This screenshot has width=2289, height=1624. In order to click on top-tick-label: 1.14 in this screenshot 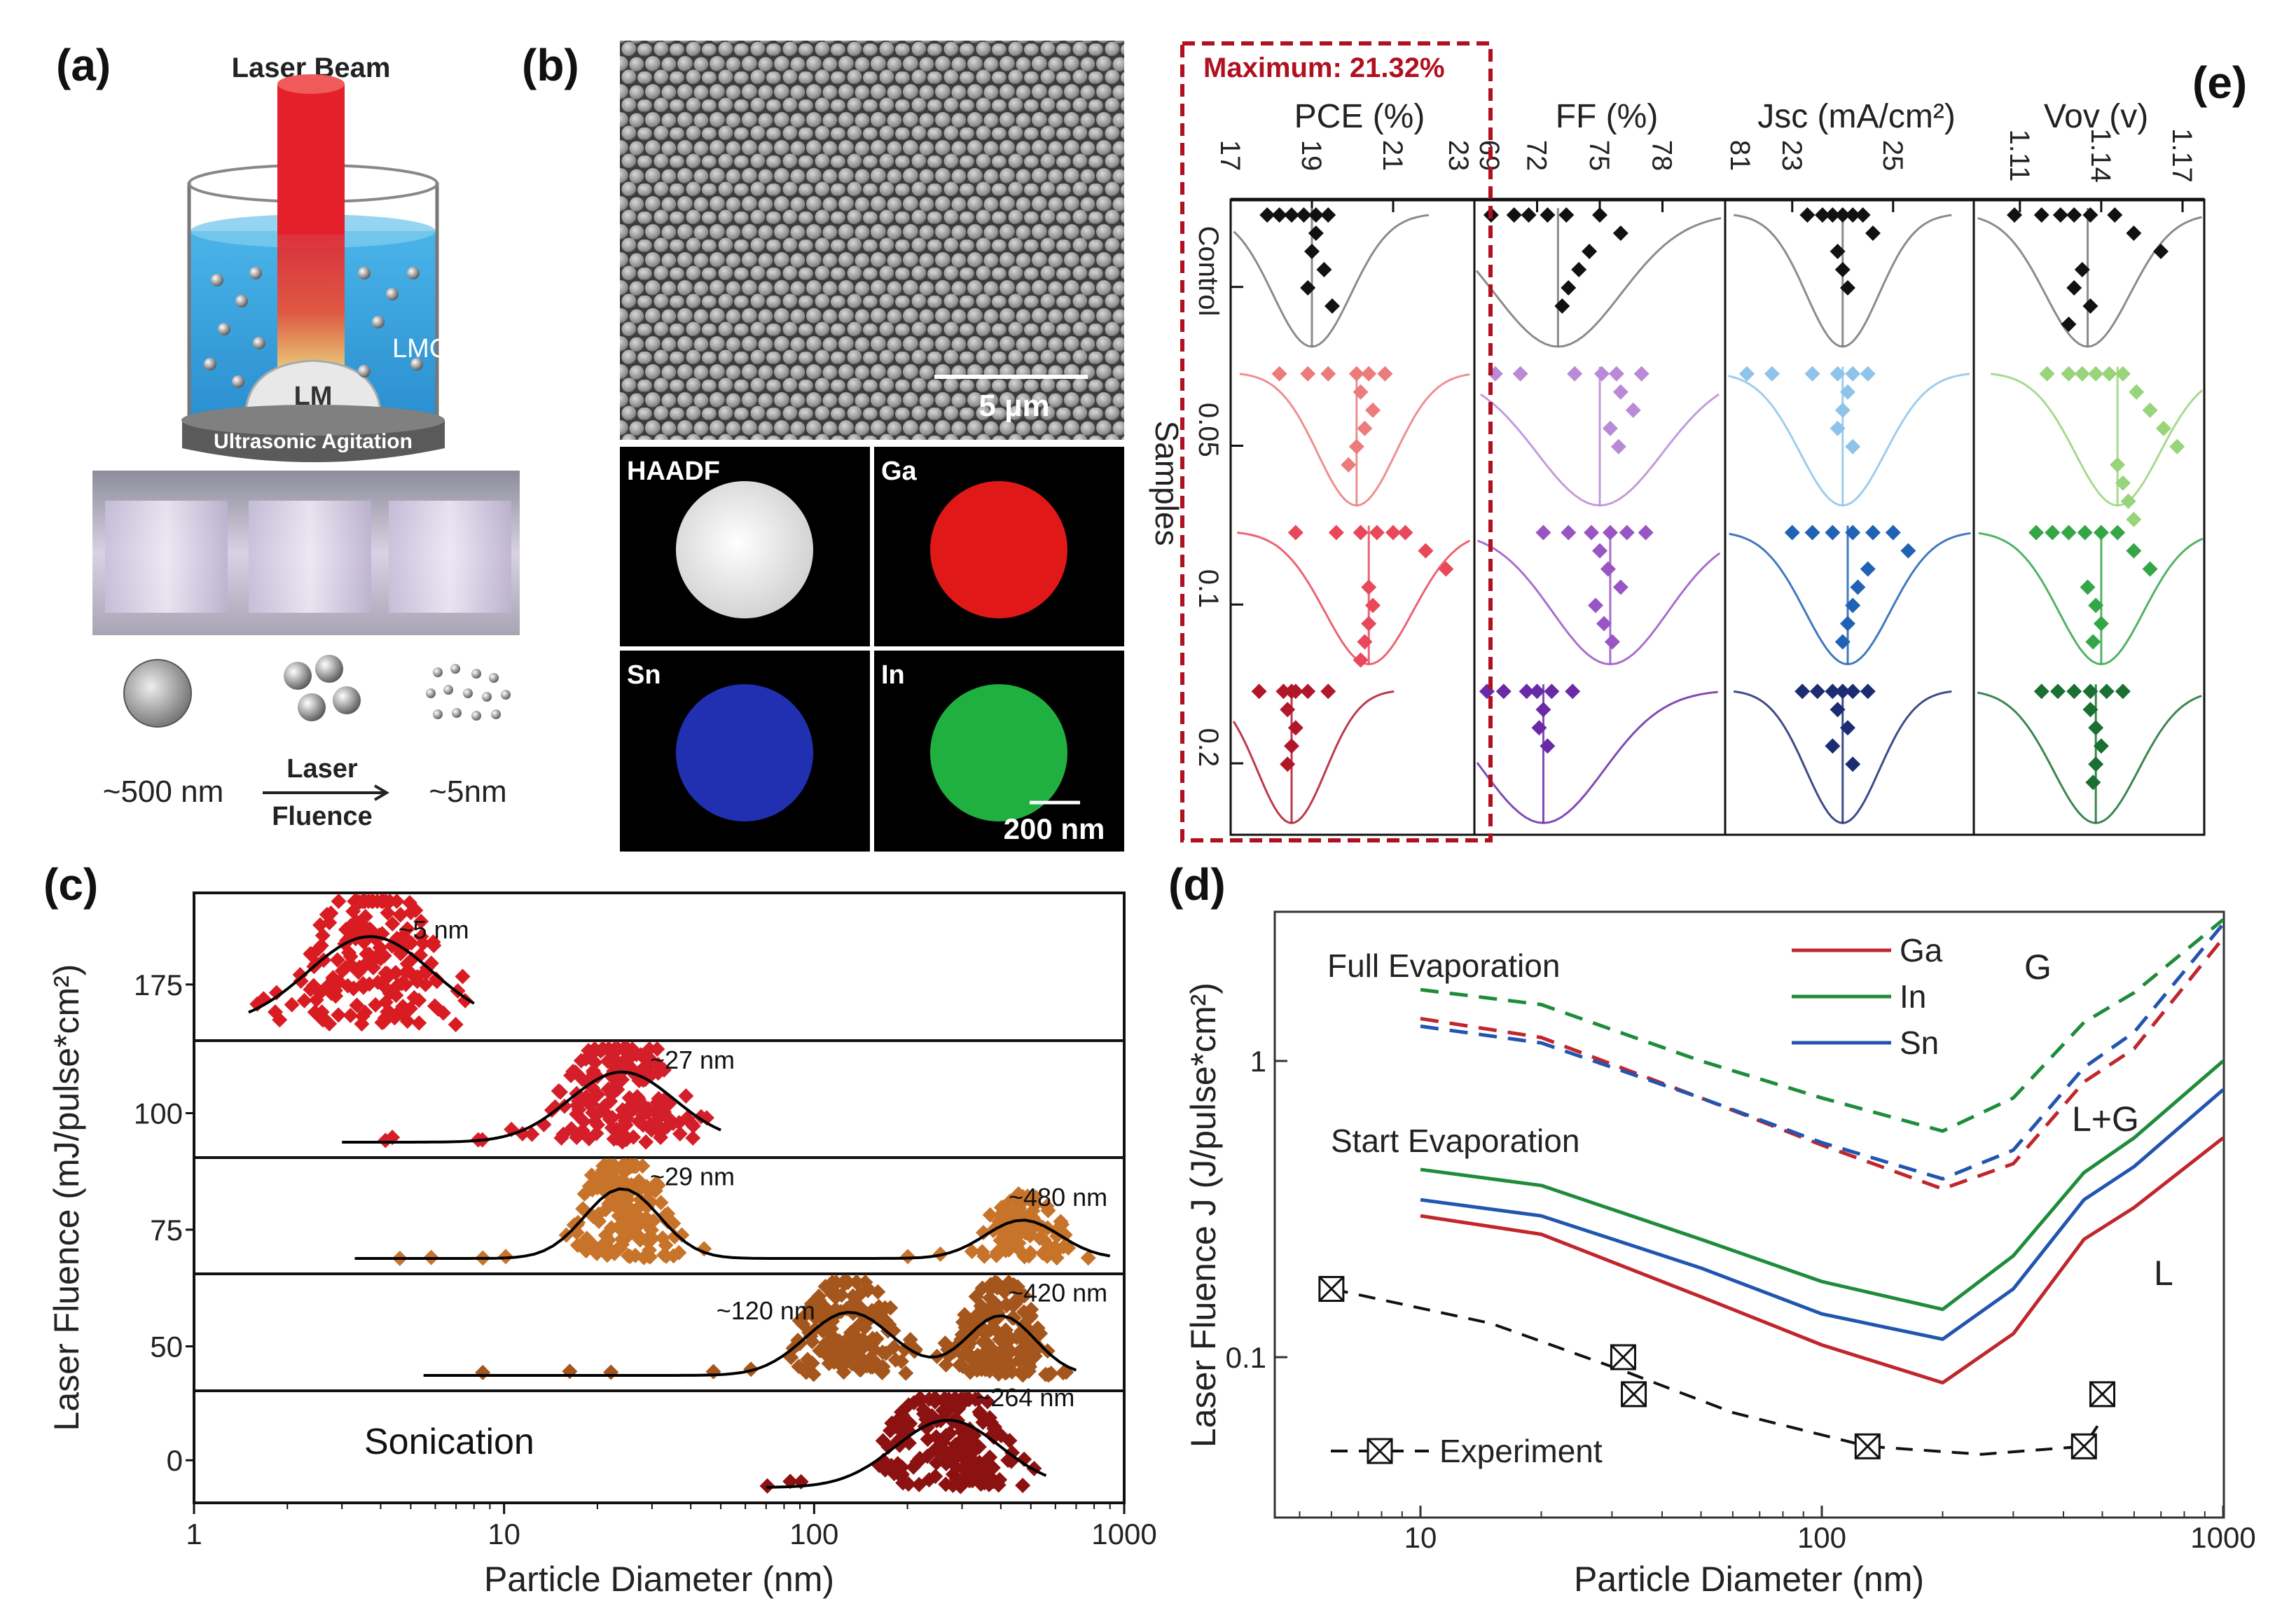, I will do `click(2101, 155)`.